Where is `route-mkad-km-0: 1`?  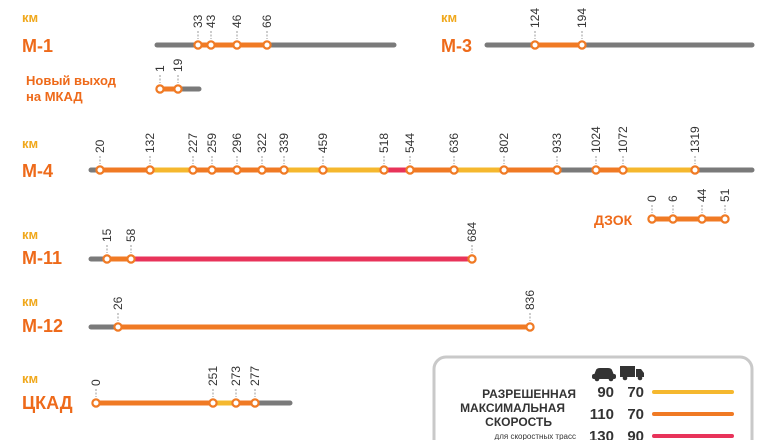 route-mkad-km-0: 1 is located at coordinates (160, 68).